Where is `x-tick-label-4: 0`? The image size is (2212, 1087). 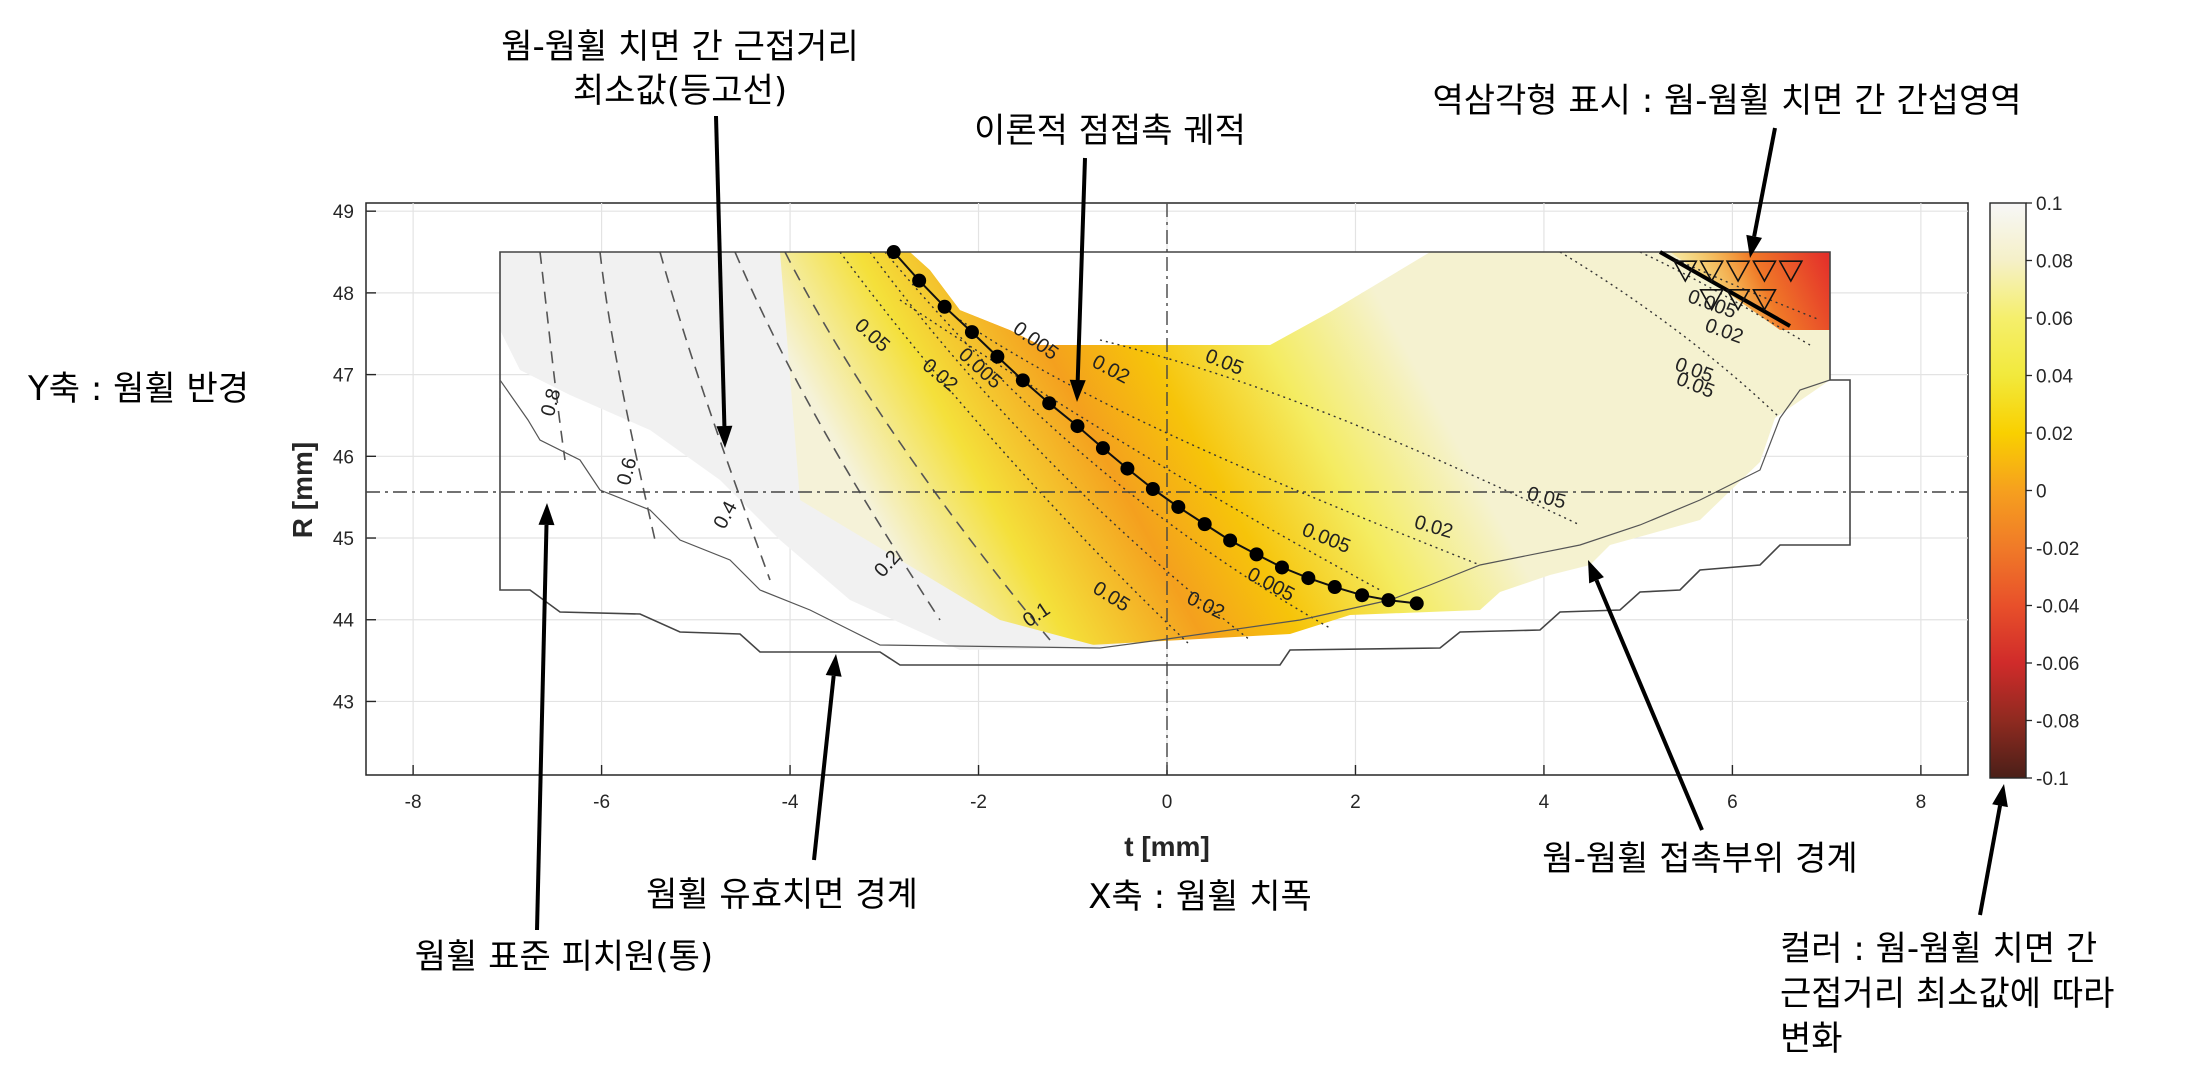 x-tick-label-4: 0 is located at coordinates (1167, 802).